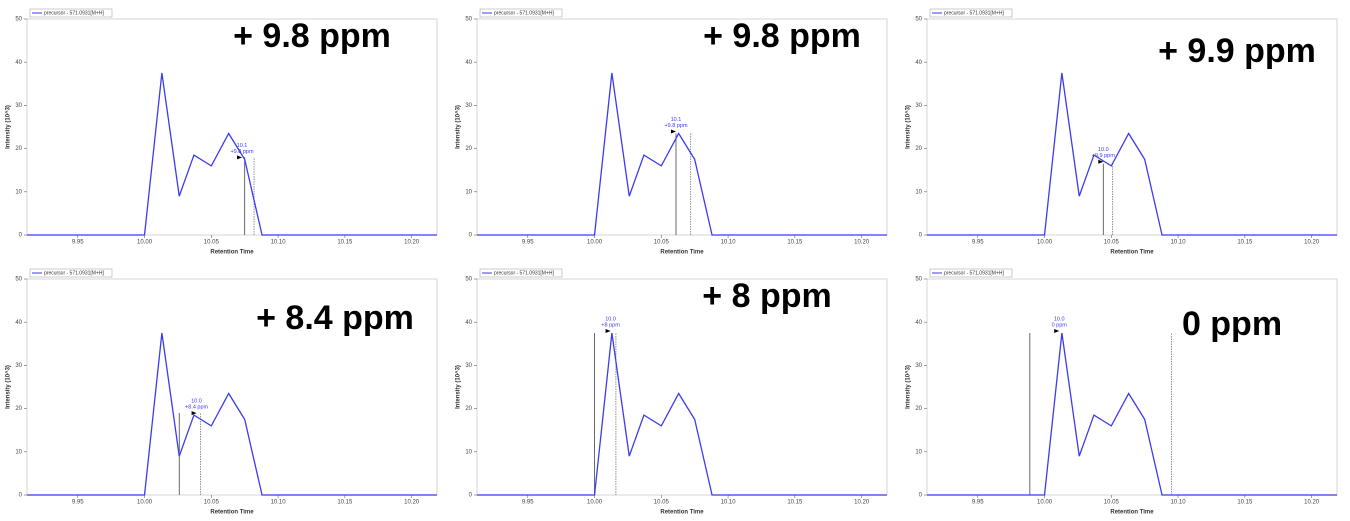 Image resolution: width=1350 pixels, height=521 pixels. I want to click on peak-label: +8.4 ppm, so click(197, 408).